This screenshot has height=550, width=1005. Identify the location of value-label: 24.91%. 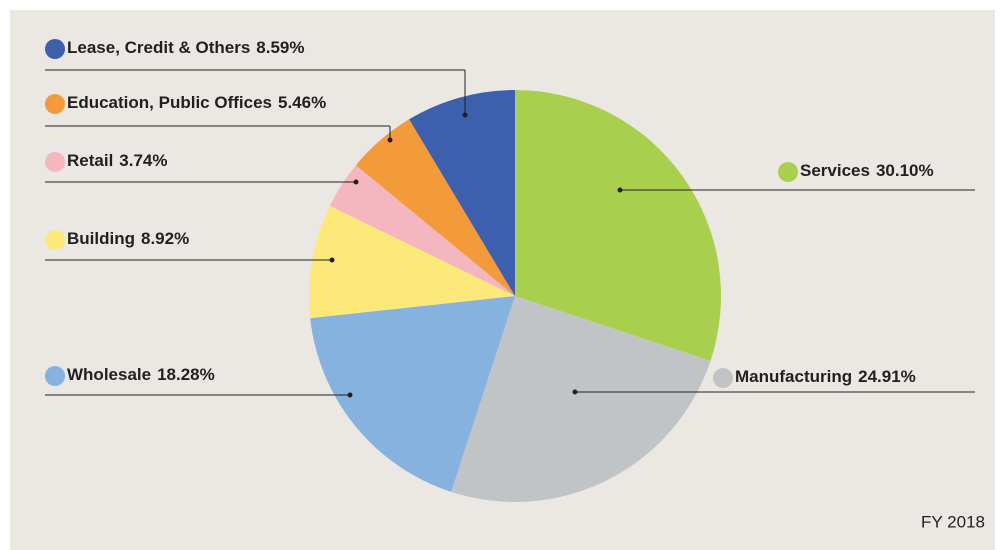
(887, 376).